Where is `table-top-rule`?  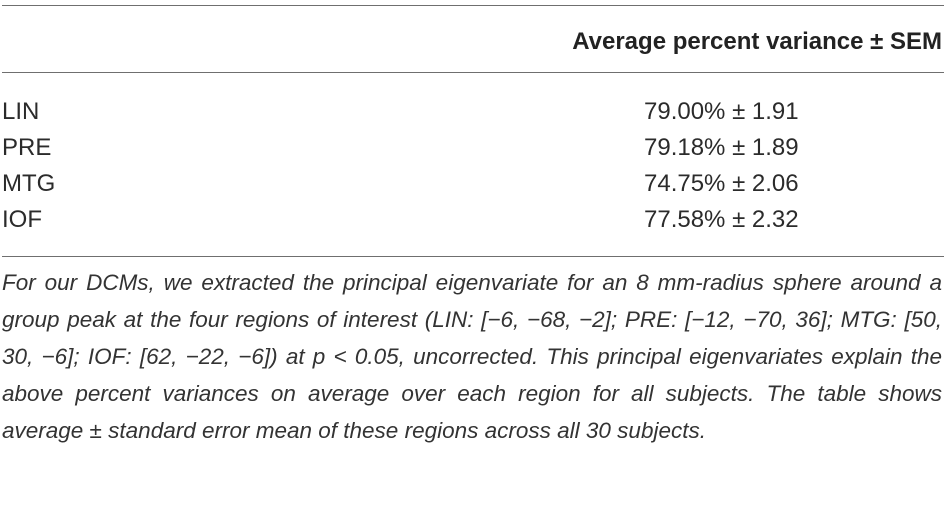
table-top-rule is located at coordinates (473, 5).